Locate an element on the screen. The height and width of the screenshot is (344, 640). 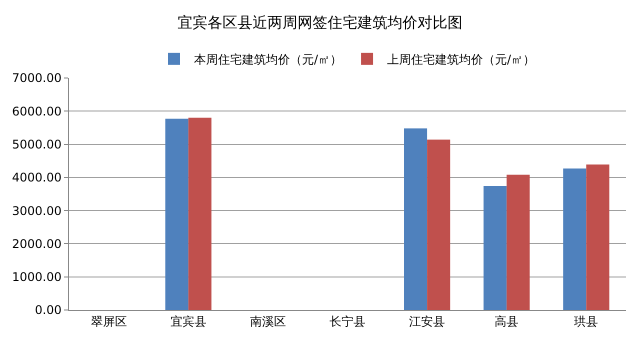
y-tick-label: 7000.00 is located at coordinates (37, 78).